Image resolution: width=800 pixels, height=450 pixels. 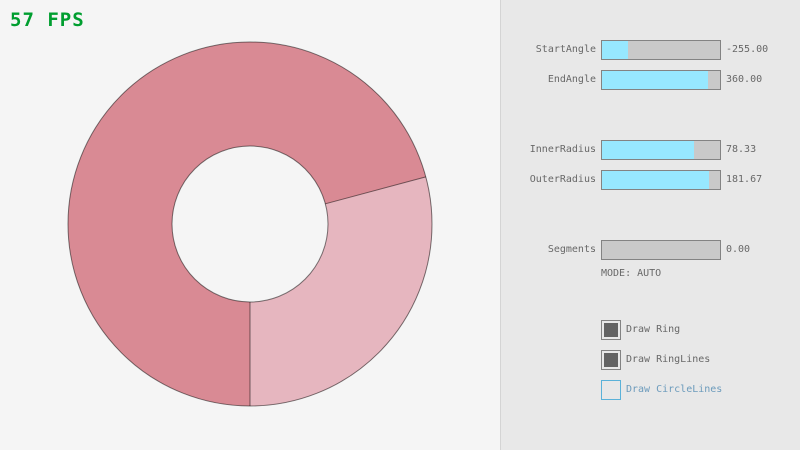 What do you see at coordinates (661, 250) in the screenshot?
I see `segments-slider` at bounding box center [661, 250].